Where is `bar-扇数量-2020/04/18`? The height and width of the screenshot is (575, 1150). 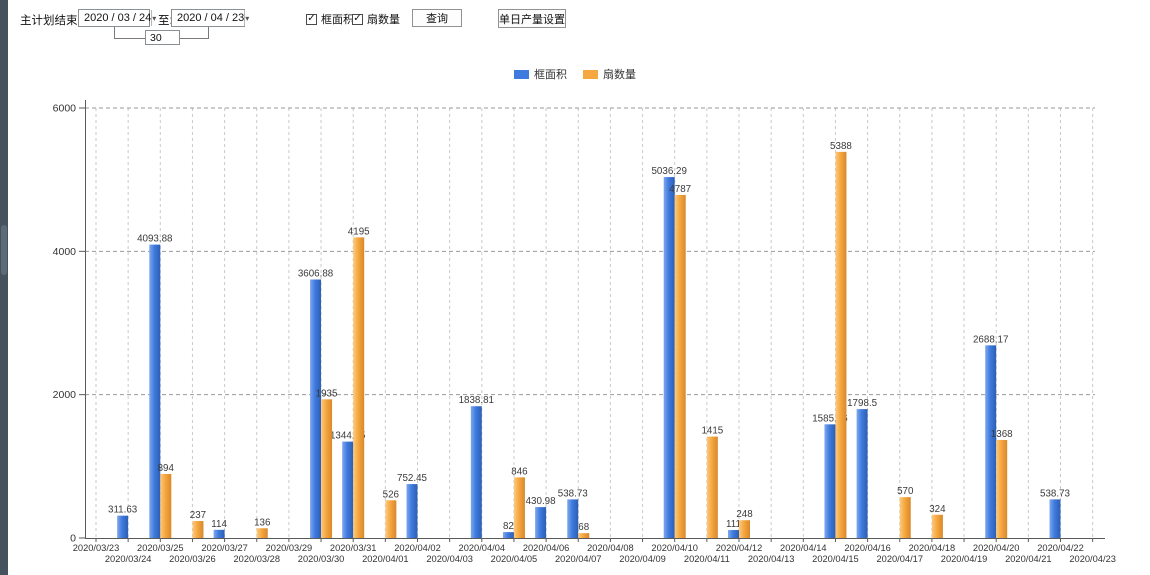
bar-扇数量-2020/04/18 is located at coordinates (937, 526).